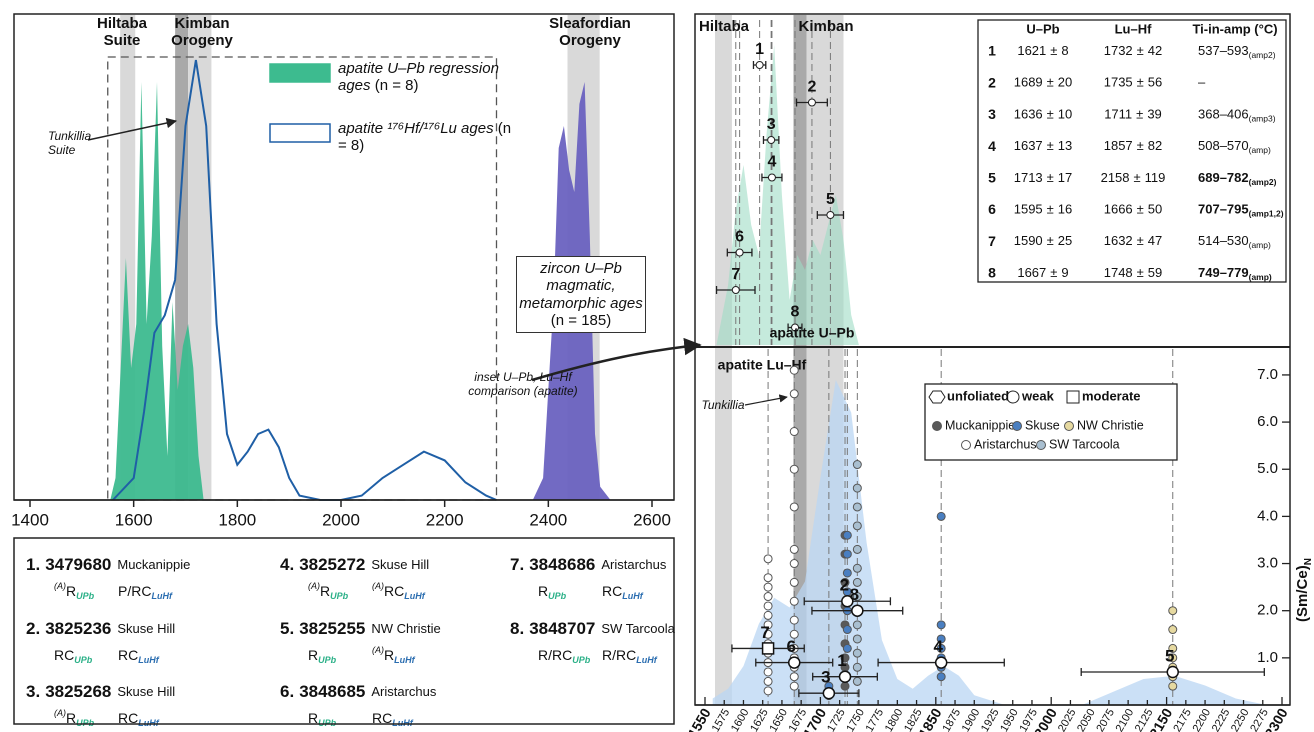 The width and height of the screenshot is (1314, 732). I want to click on table-cell: 4, so click(992, 146).